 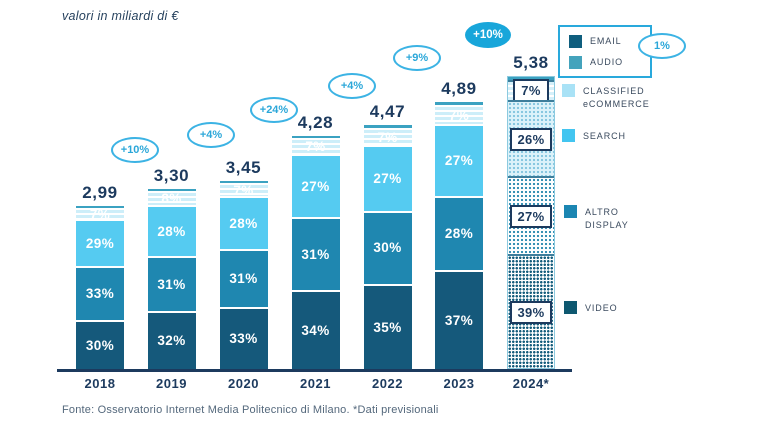 What do you see at coordinates (459, 114) in the screenshot?
I see `segment-classified-2023: 7%` at bounding box center [459, 114].